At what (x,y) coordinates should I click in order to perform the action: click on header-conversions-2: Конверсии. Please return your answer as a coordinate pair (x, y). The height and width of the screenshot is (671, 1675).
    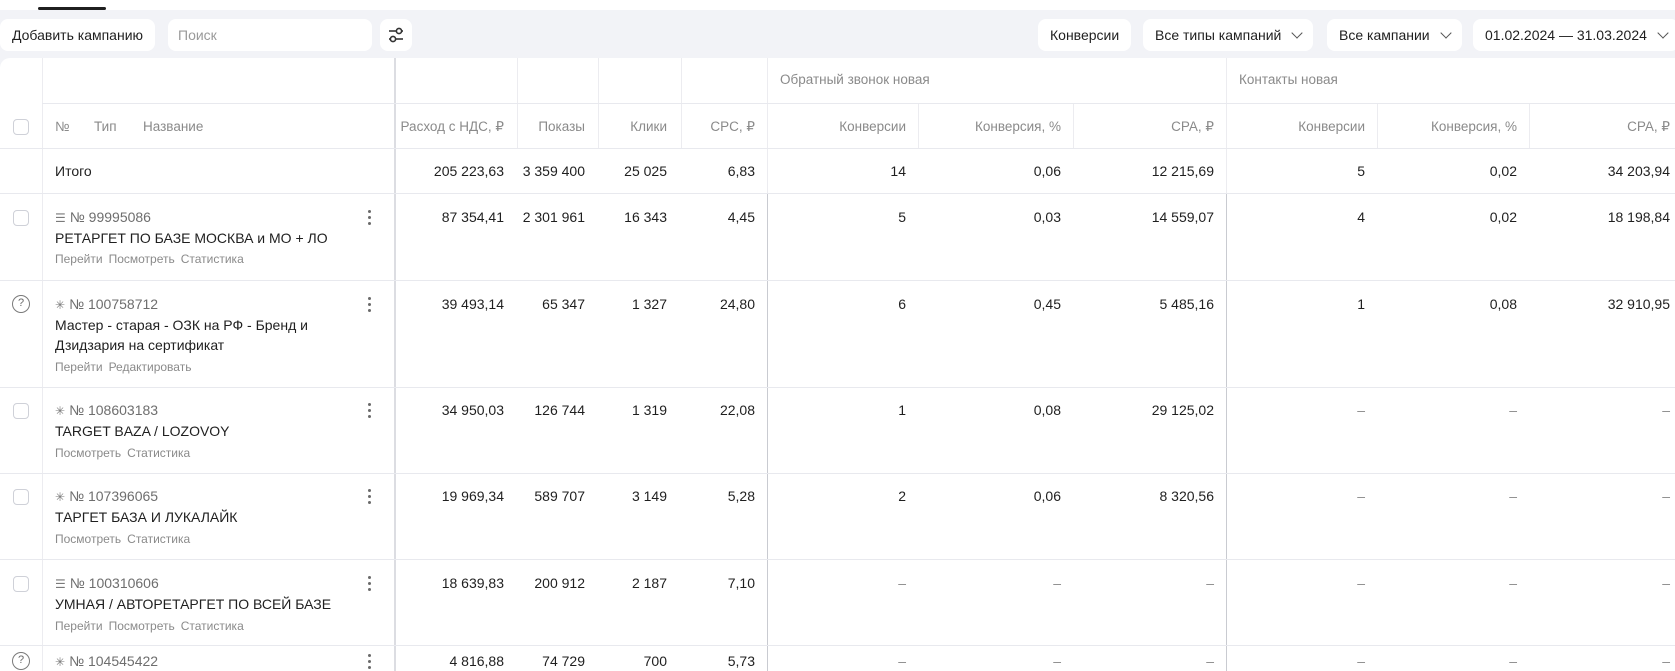
    Looking at the image, I should click on (1331, 126).